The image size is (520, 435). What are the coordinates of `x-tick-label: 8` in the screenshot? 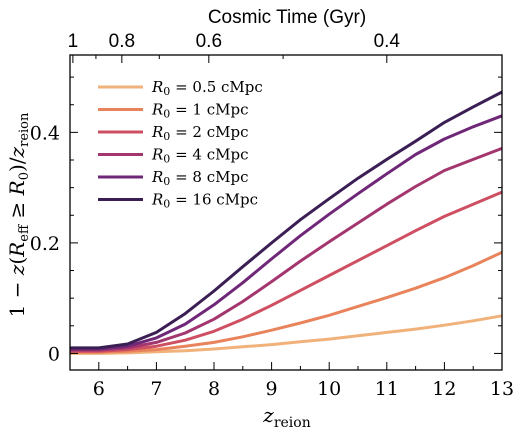 It's located at (214, 389).